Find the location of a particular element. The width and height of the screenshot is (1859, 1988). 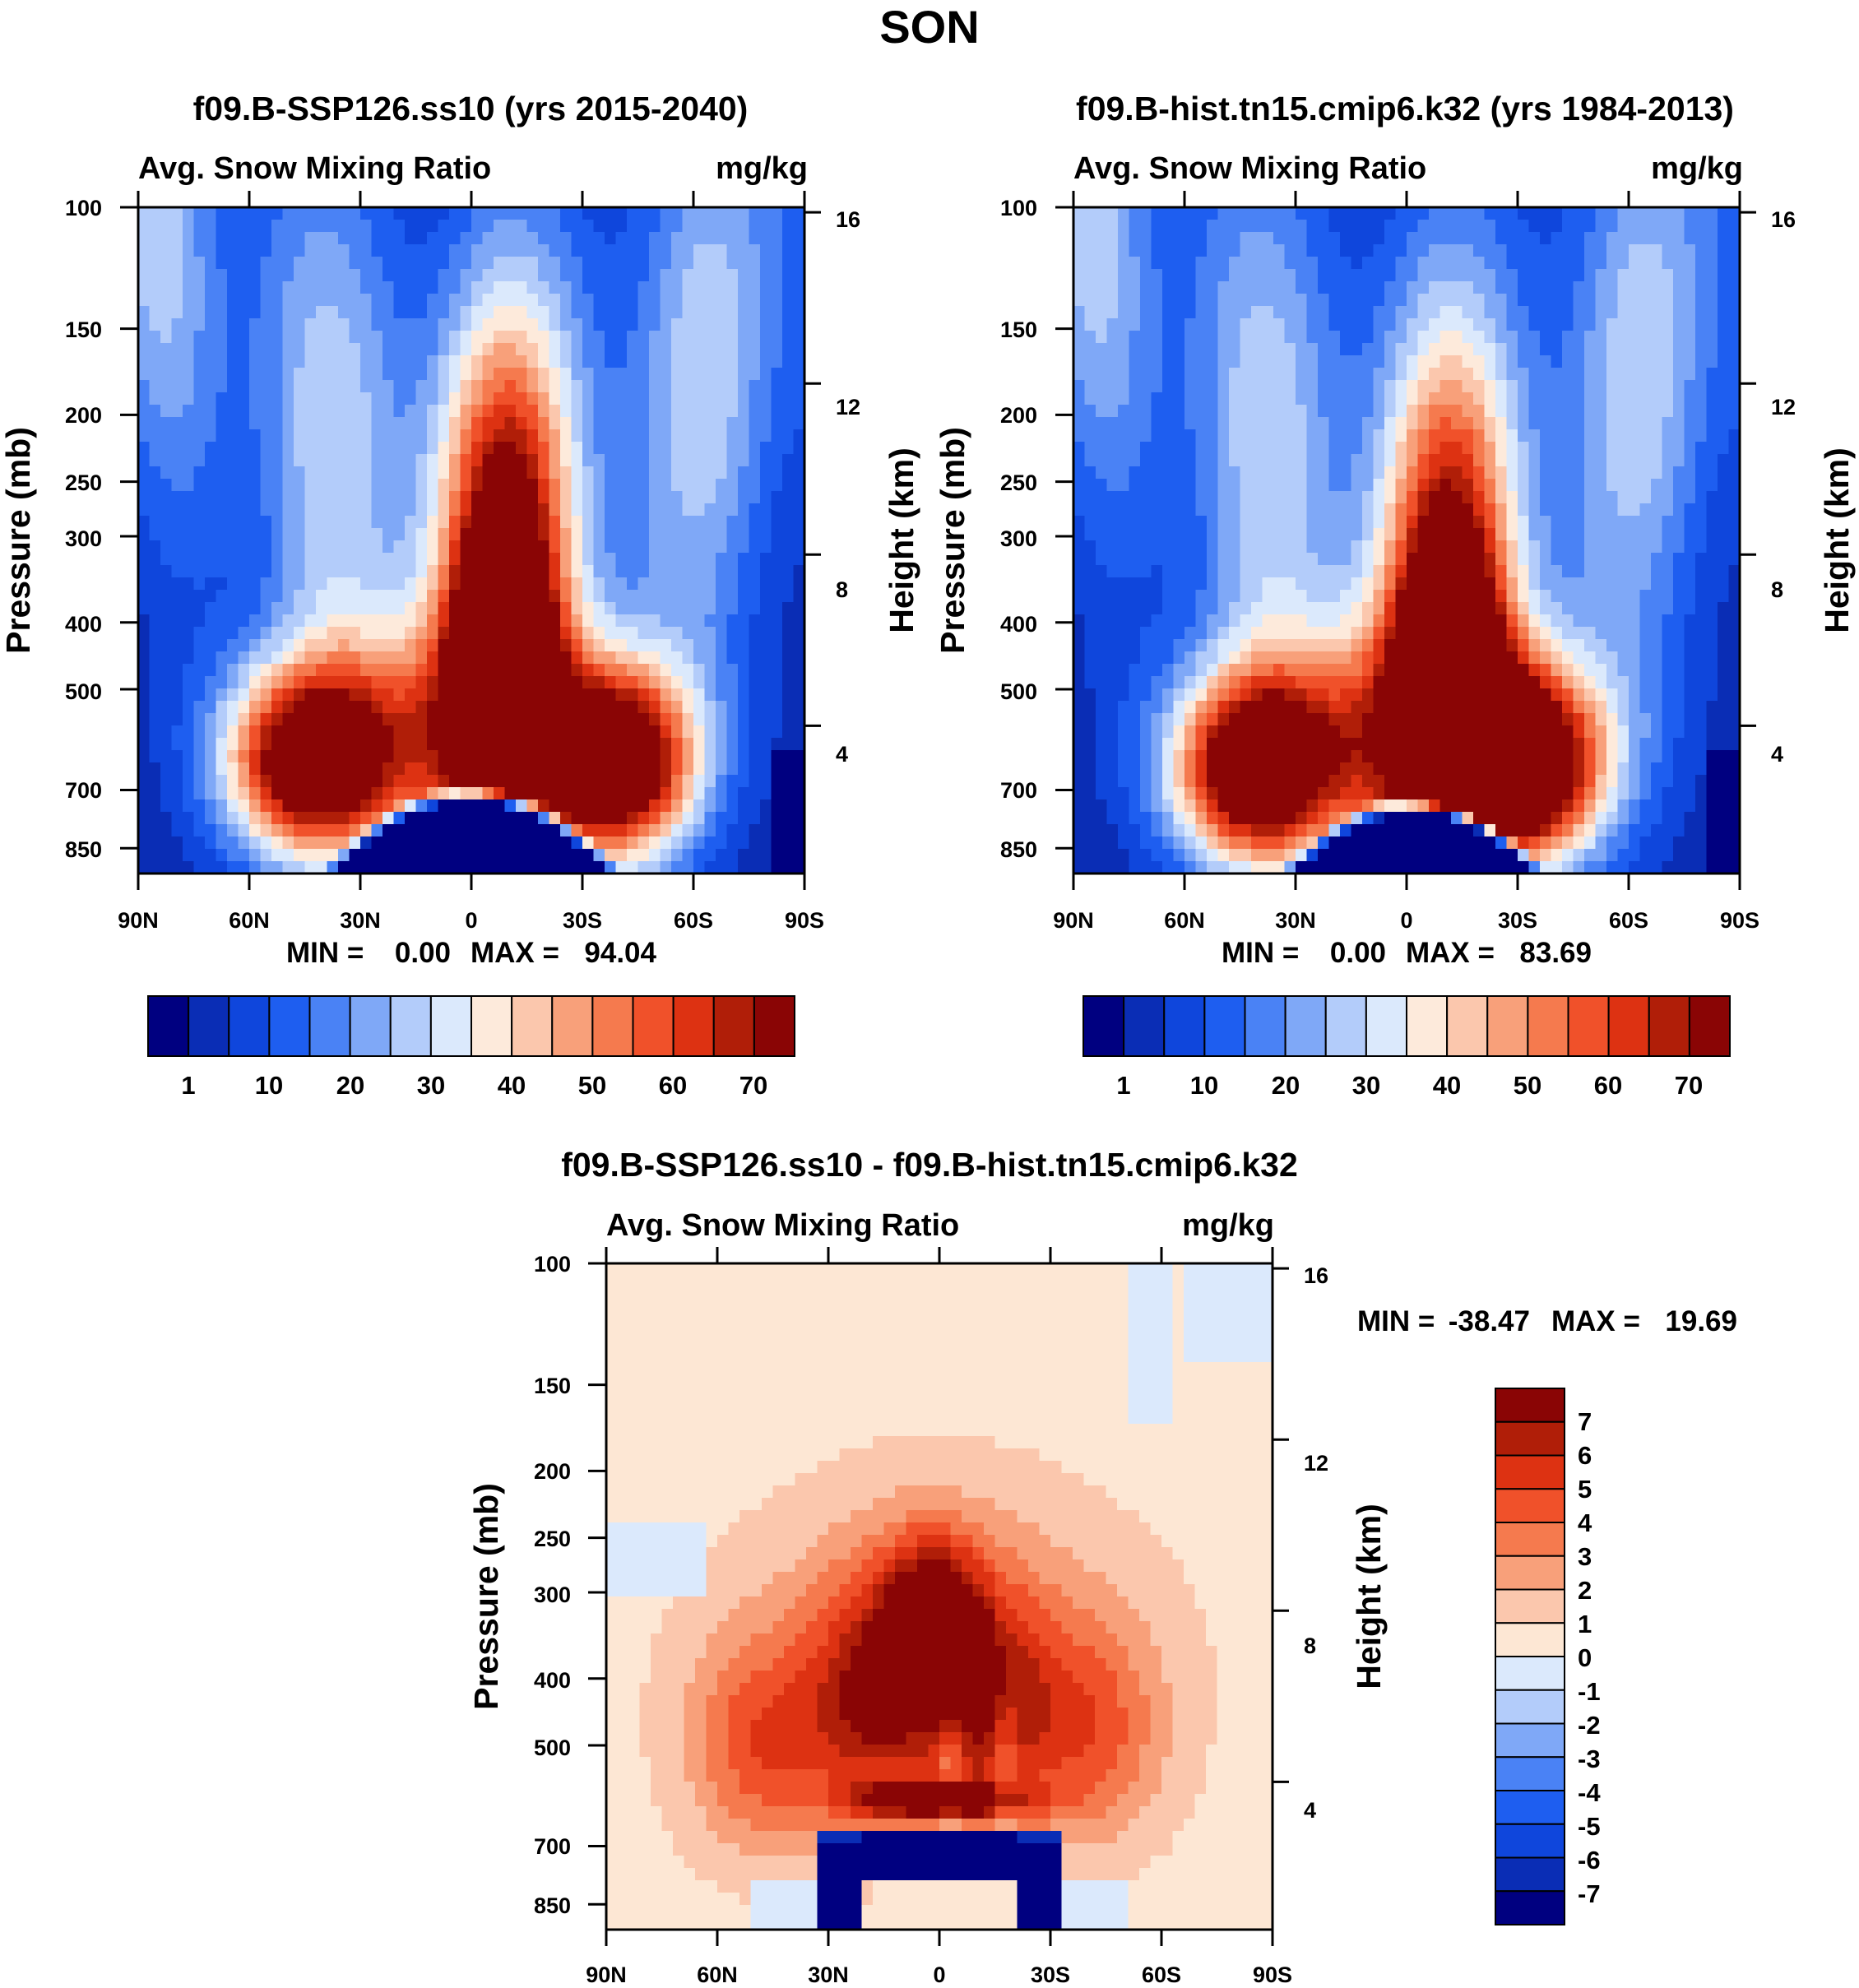

x-tick-label: 30S is located at coordinates (582, 920).